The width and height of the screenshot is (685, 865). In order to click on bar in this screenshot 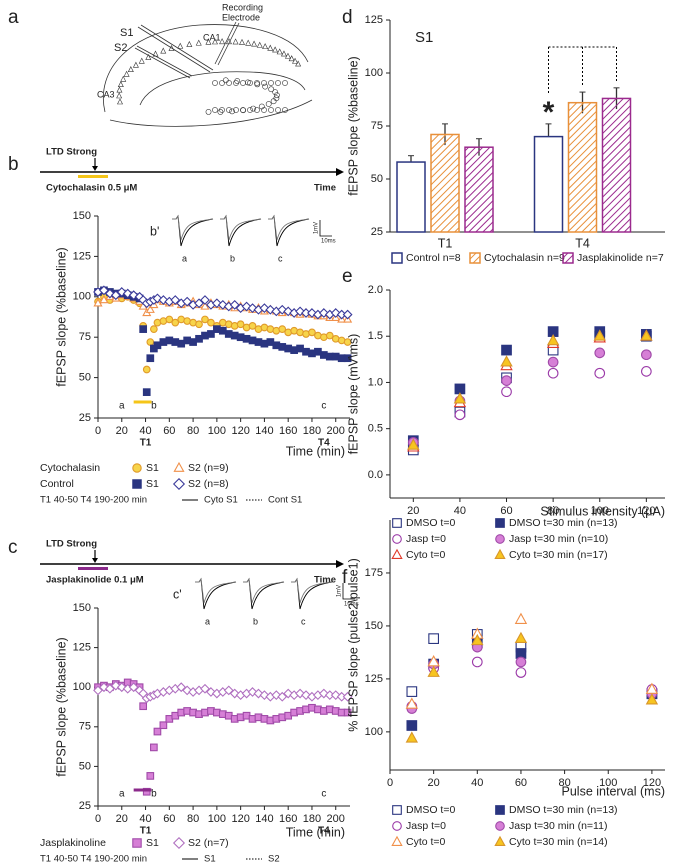, I will do `click(445, 183)`.